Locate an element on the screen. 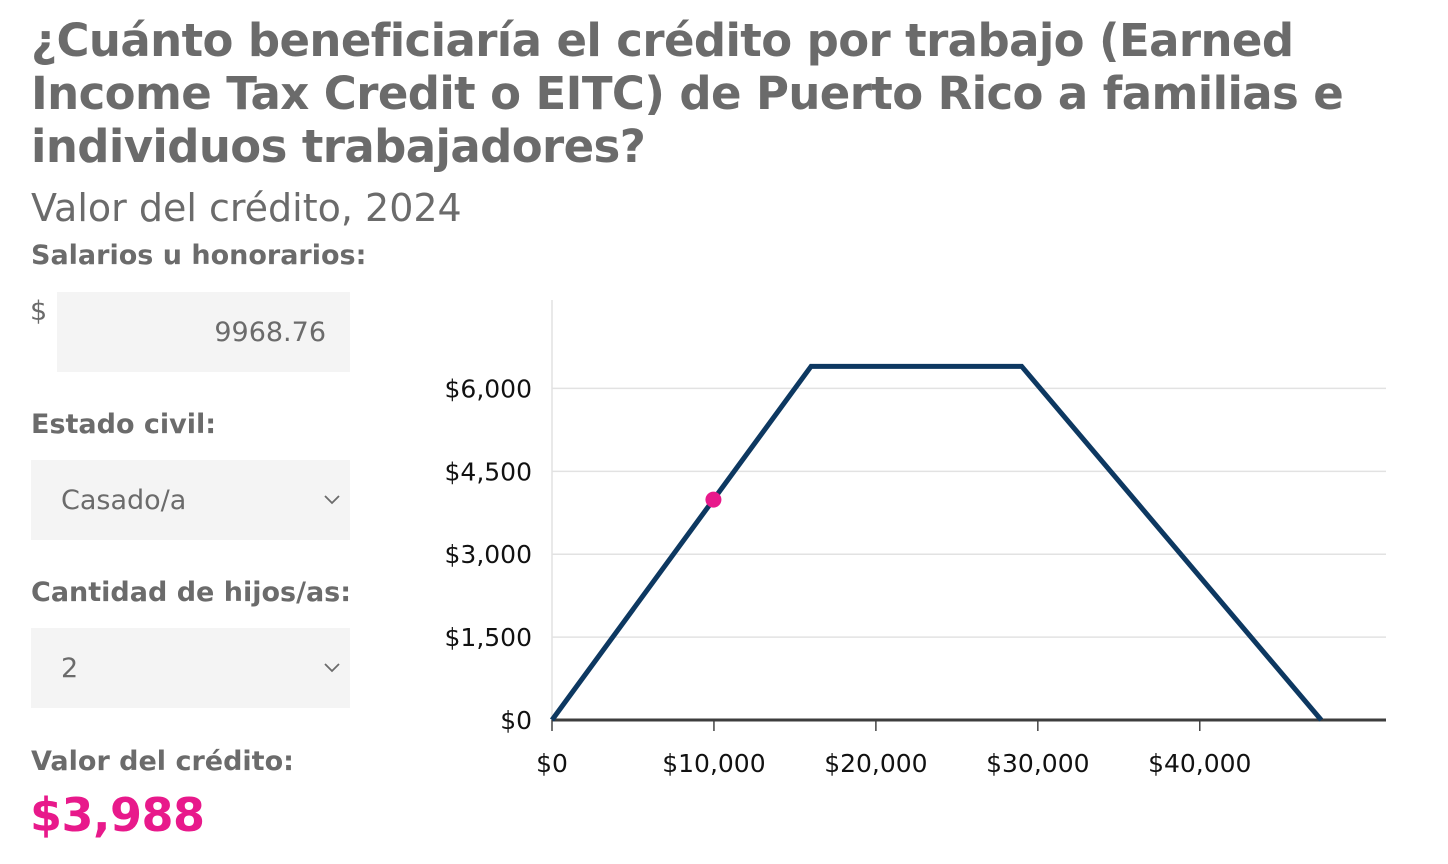 The image size is (1448, 864). children-select-value: 2 is located at coordinates (70, 668).